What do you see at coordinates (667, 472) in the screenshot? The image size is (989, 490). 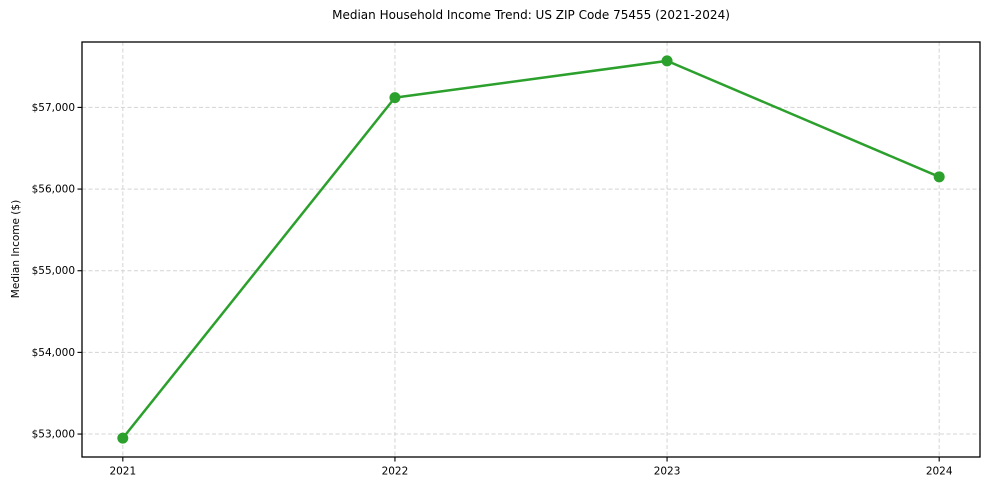 I see `x-tick-label: 2023` at bounding box center [667, 472].